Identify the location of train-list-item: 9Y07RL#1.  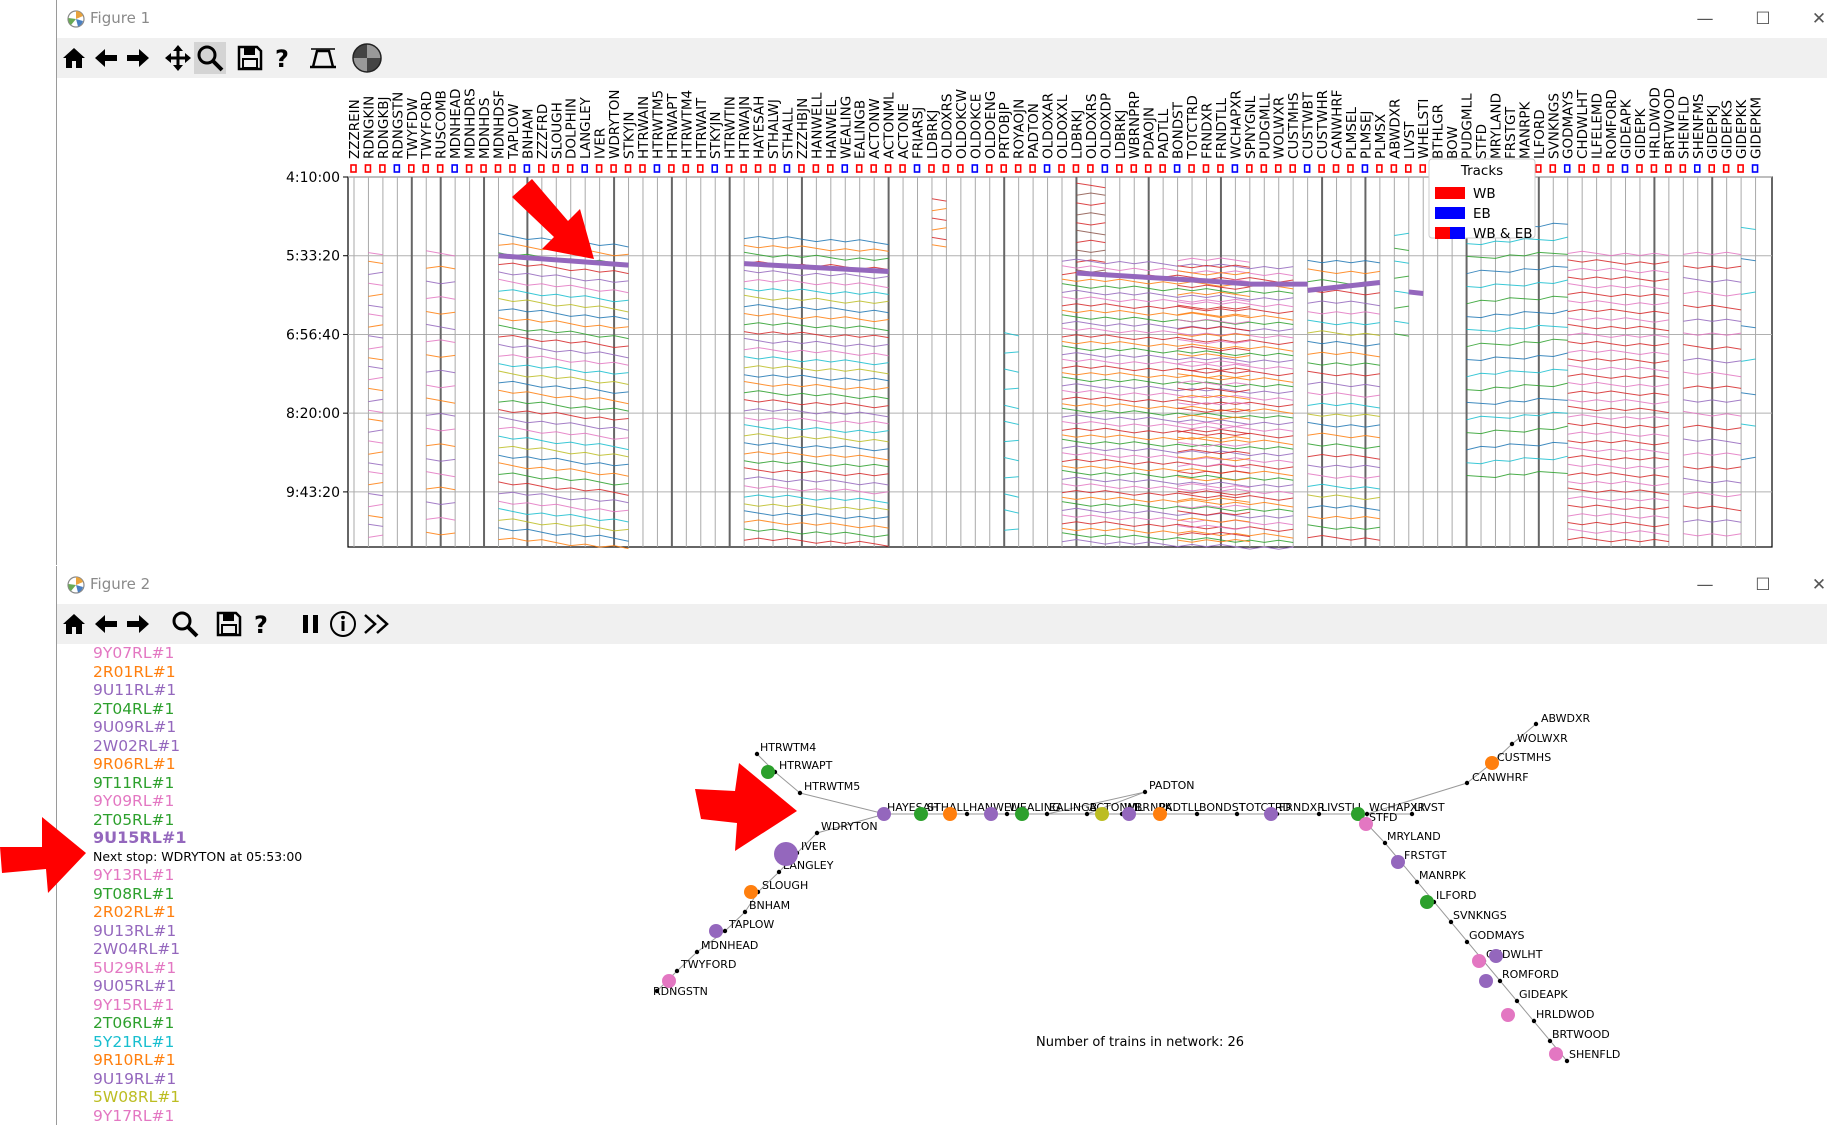
(134, 653).